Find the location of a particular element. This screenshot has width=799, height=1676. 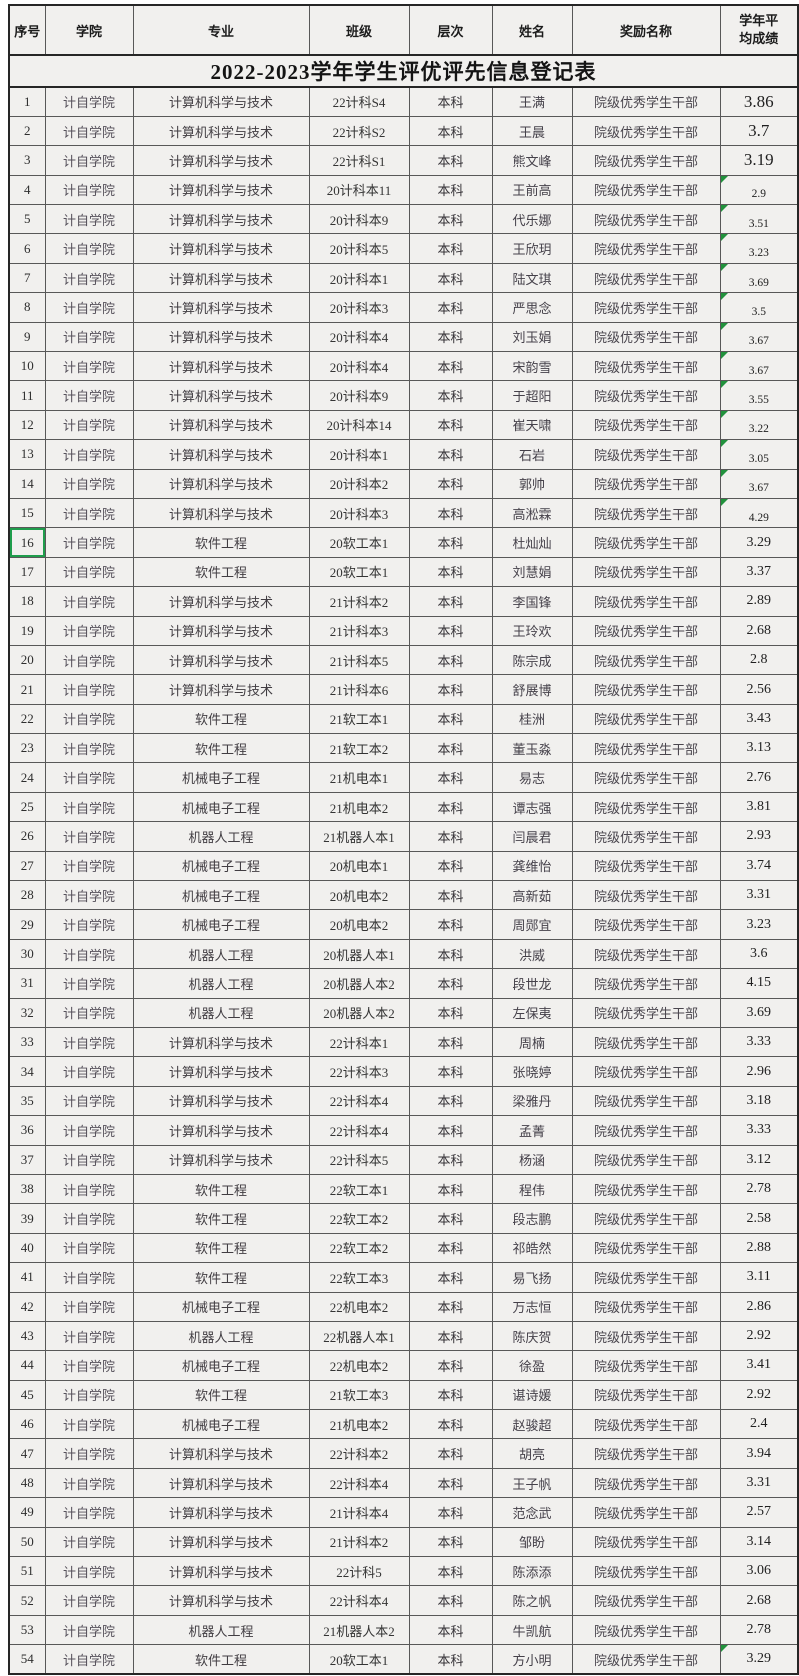

cell-no: 54 is located at coordinates (27, 1659).